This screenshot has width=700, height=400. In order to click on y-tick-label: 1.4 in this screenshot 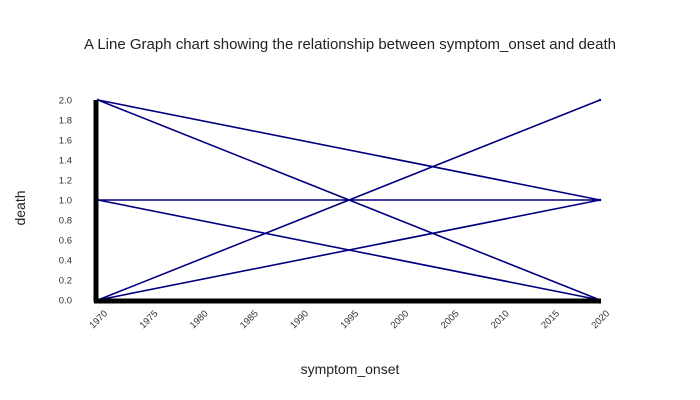, I will do `click(65, 161)`.